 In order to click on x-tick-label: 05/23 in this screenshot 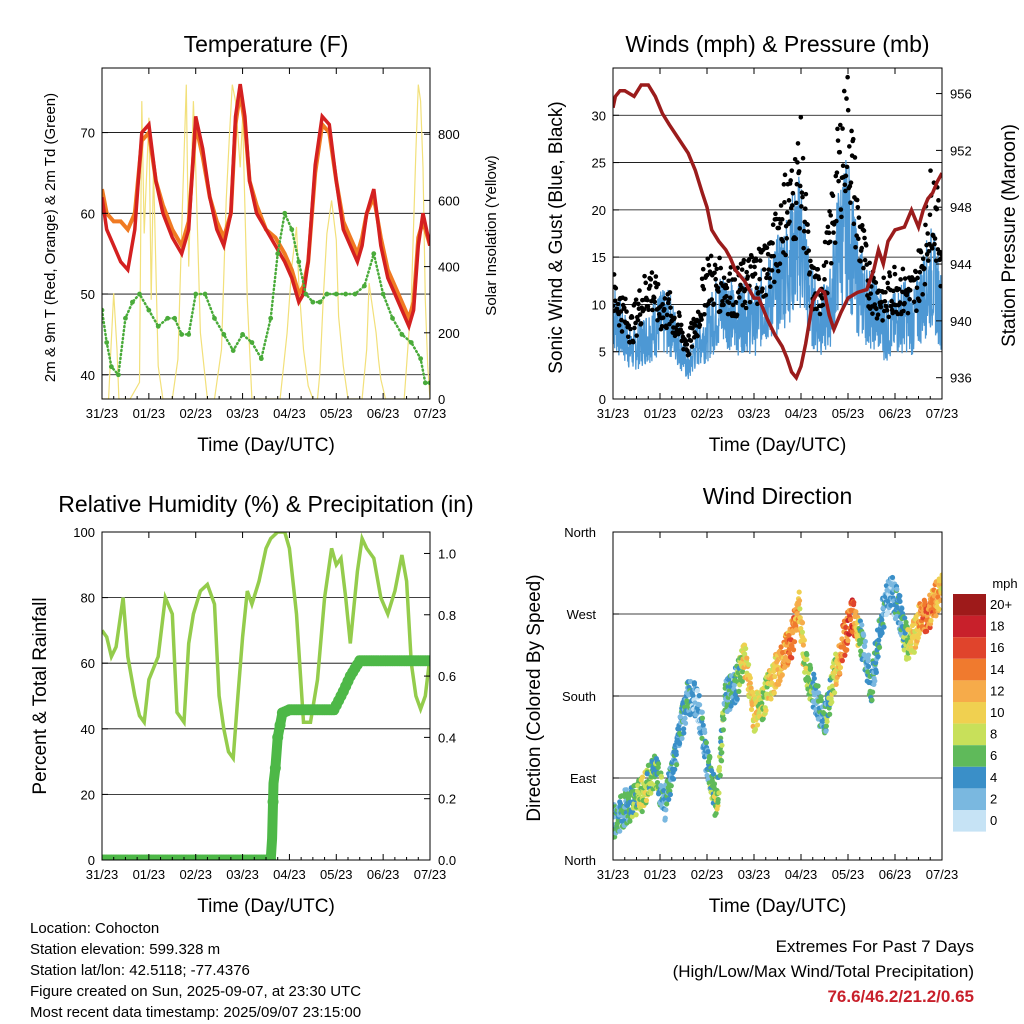, I will do `click(848, 413)`.